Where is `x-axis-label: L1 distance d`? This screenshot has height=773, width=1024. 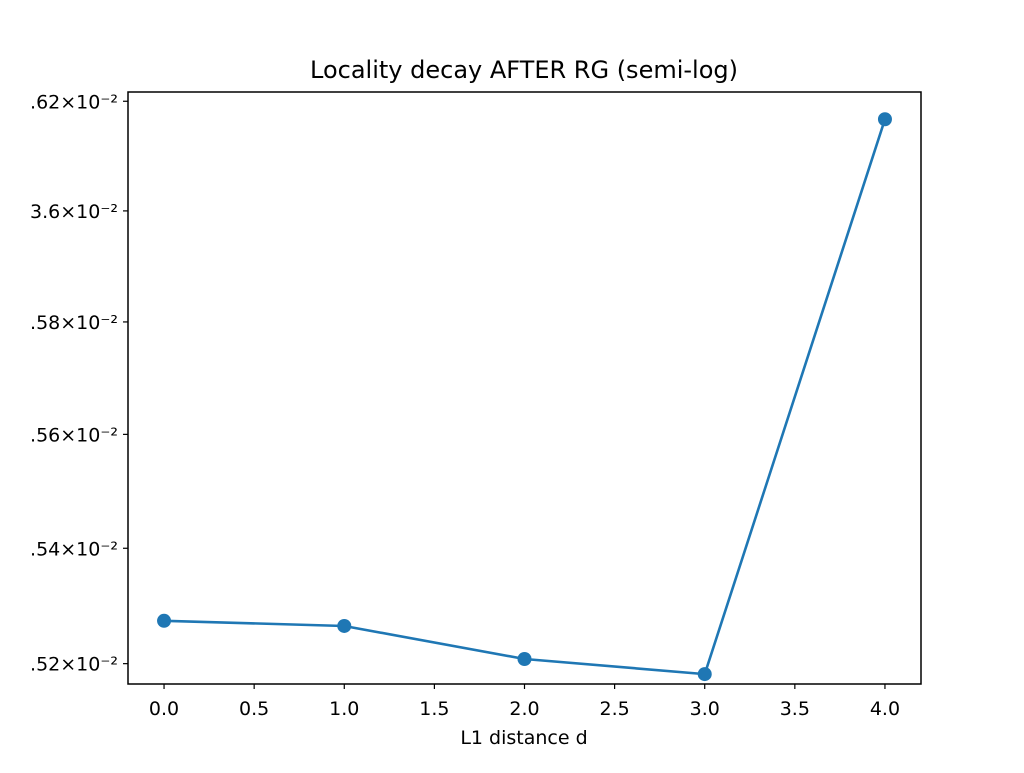
x-axis-label: L1 distance d is located at coordinates (523, 738).